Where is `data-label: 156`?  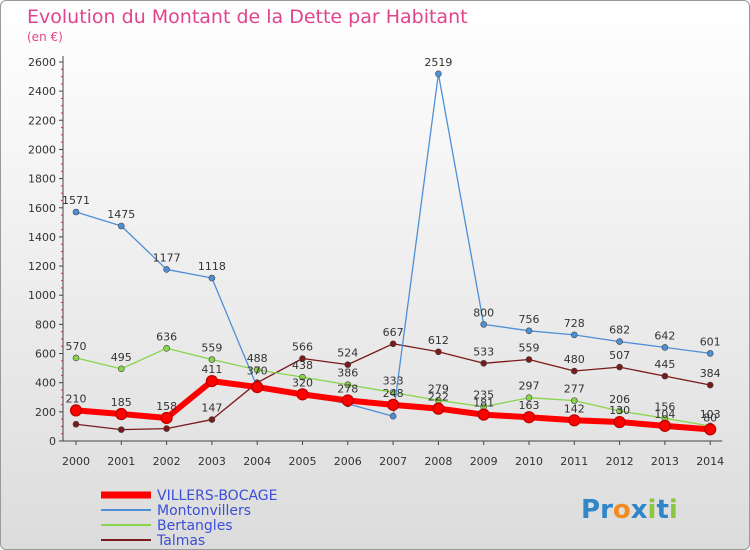
data-label: 156 is located at coordinates (664, 406).